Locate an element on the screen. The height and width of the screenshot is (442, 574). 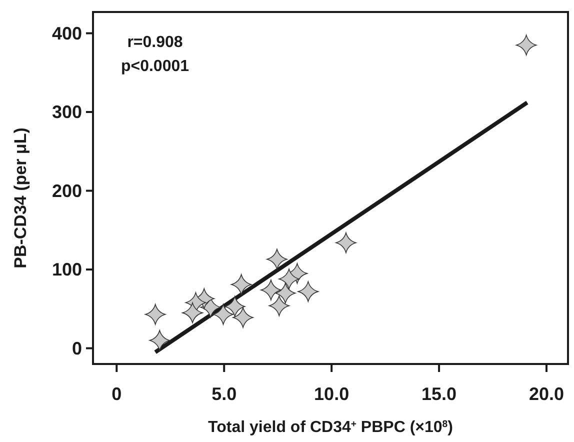
y-tick-label: 200 is located at coordinates (67, 190).